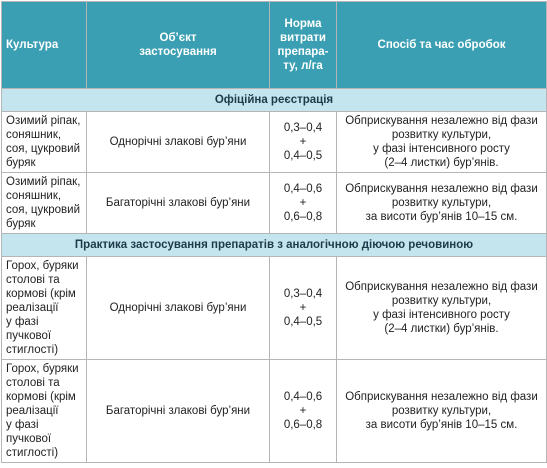  Describe the element at coordinates (303, 52) in the screenshot. I see `text-line: препара-` at that location.